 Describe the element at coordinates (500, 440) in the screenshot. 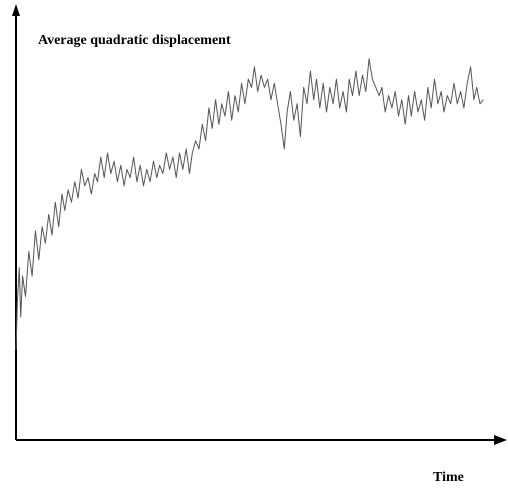

I see `x-axis-arrowhead` at that location.